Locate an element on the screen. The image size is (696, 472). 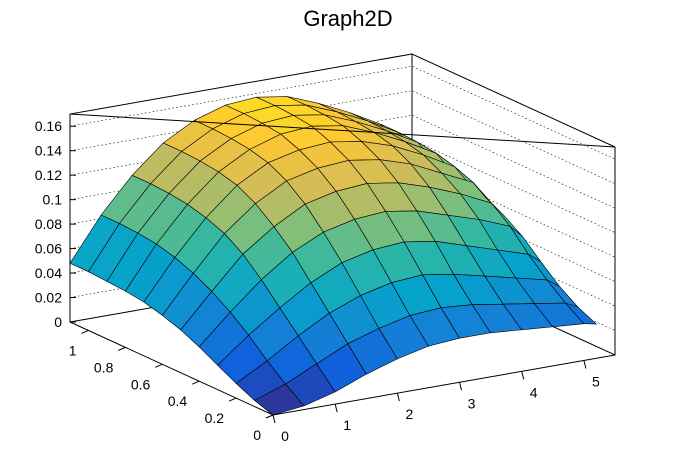
surface-cell is located at coordinates (581, 313).